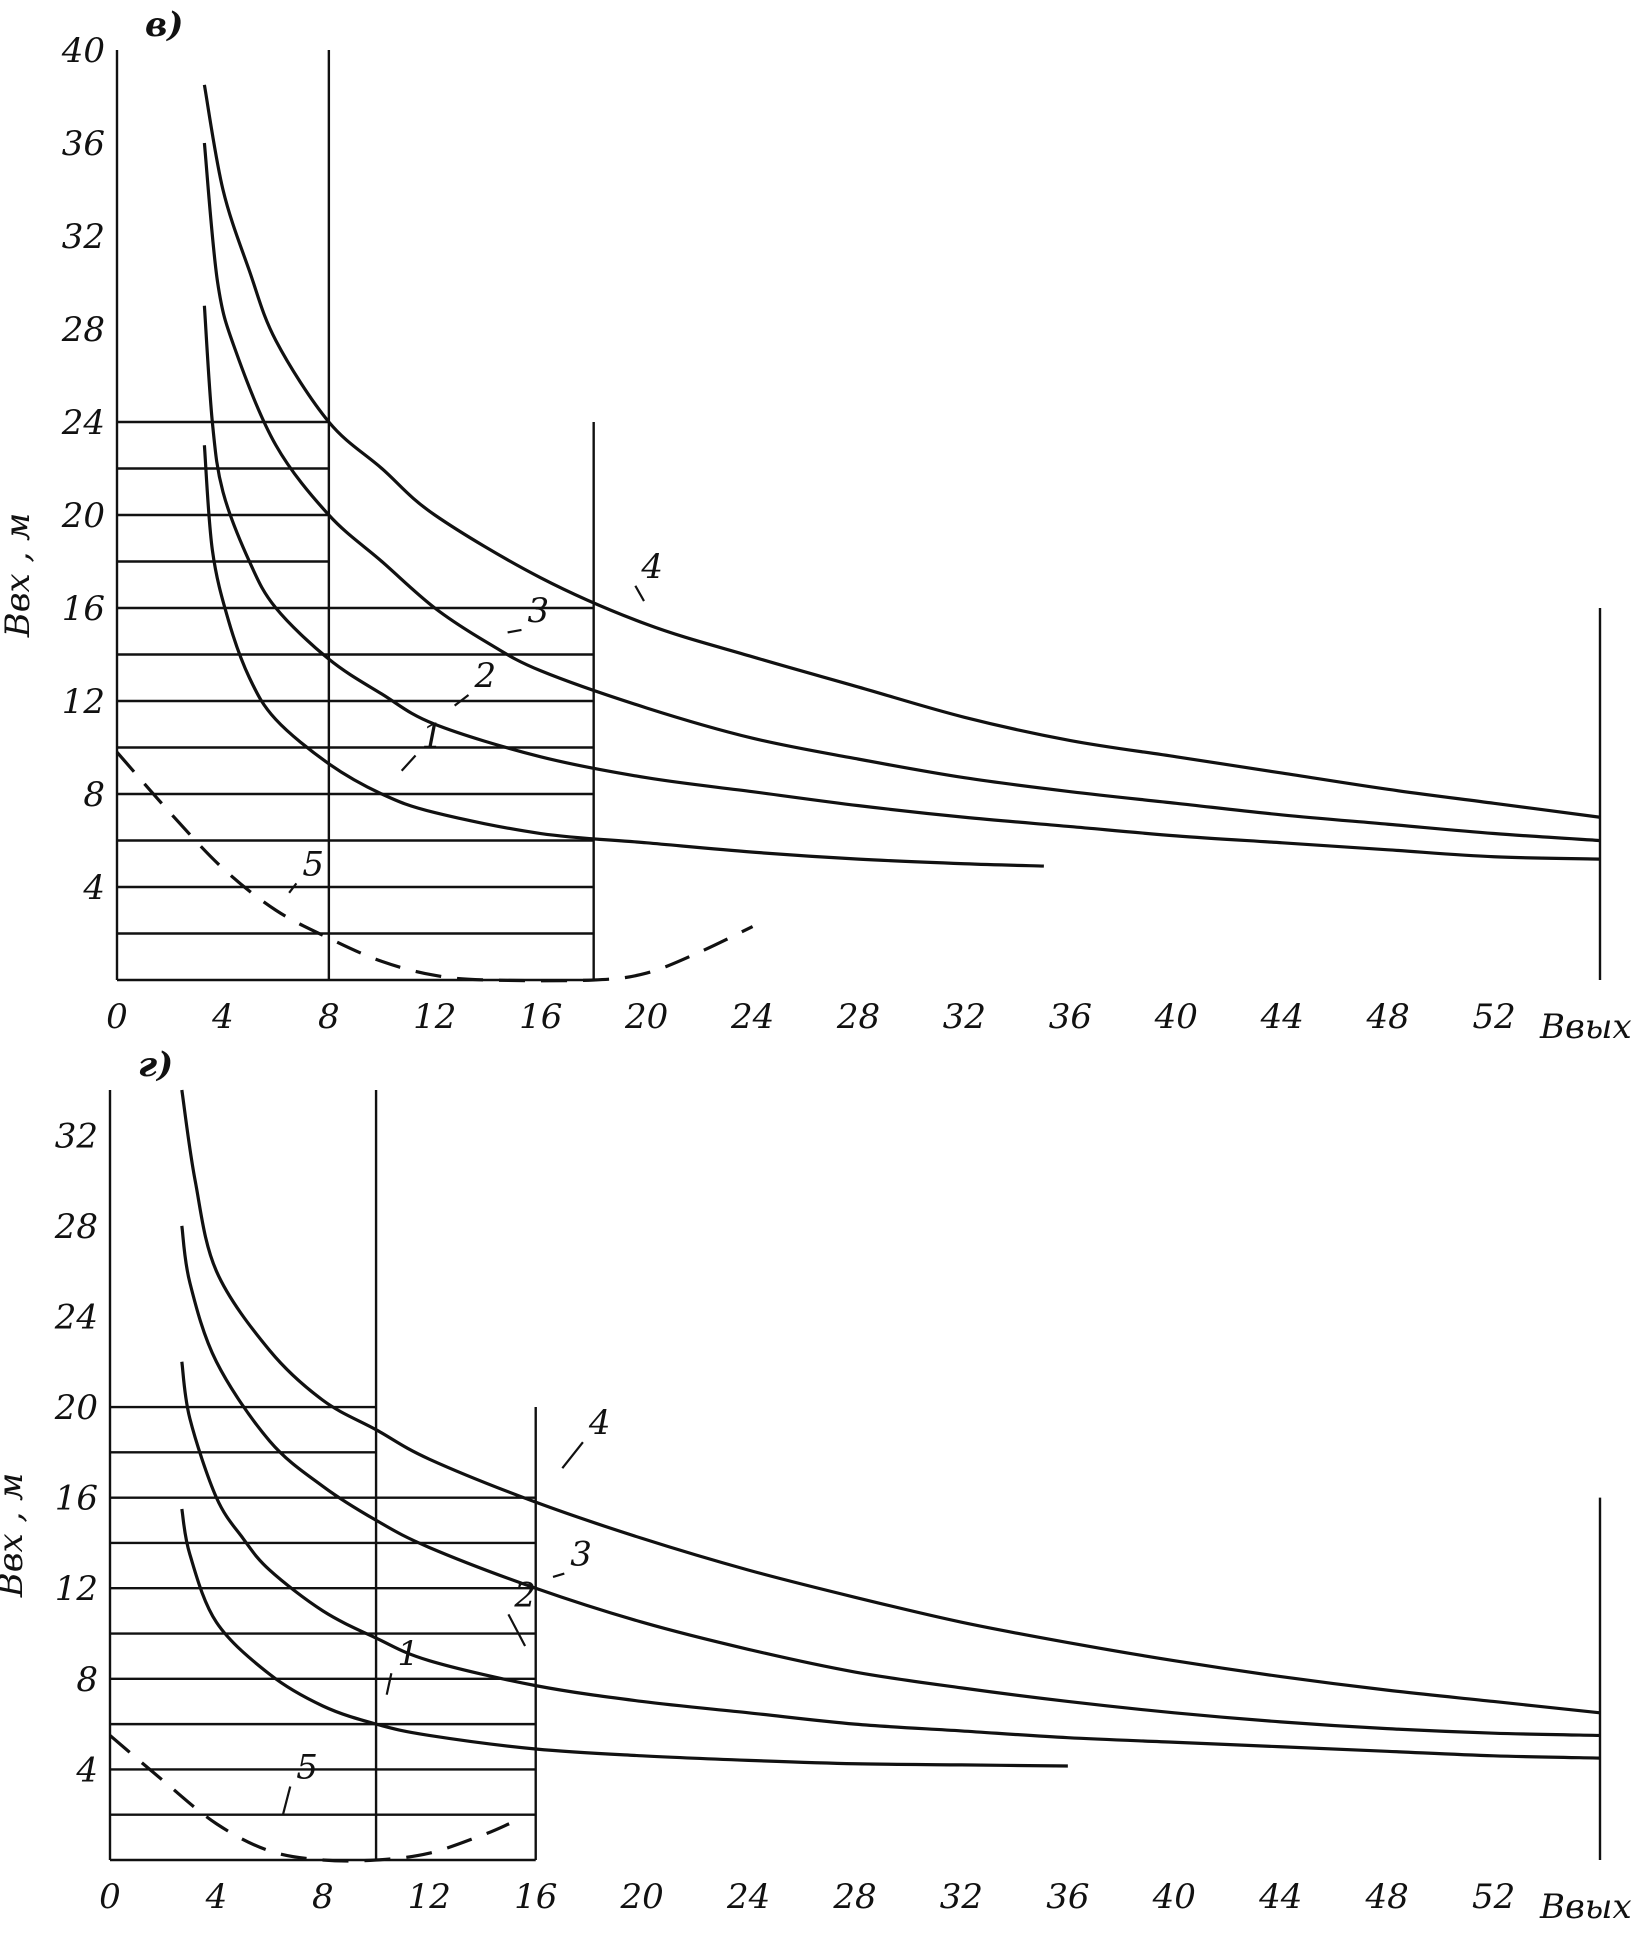  What do you see at coordinates (83, 51) in the screenshot?
I see `y-tick-label: 40` at bounding box center [83, 51].